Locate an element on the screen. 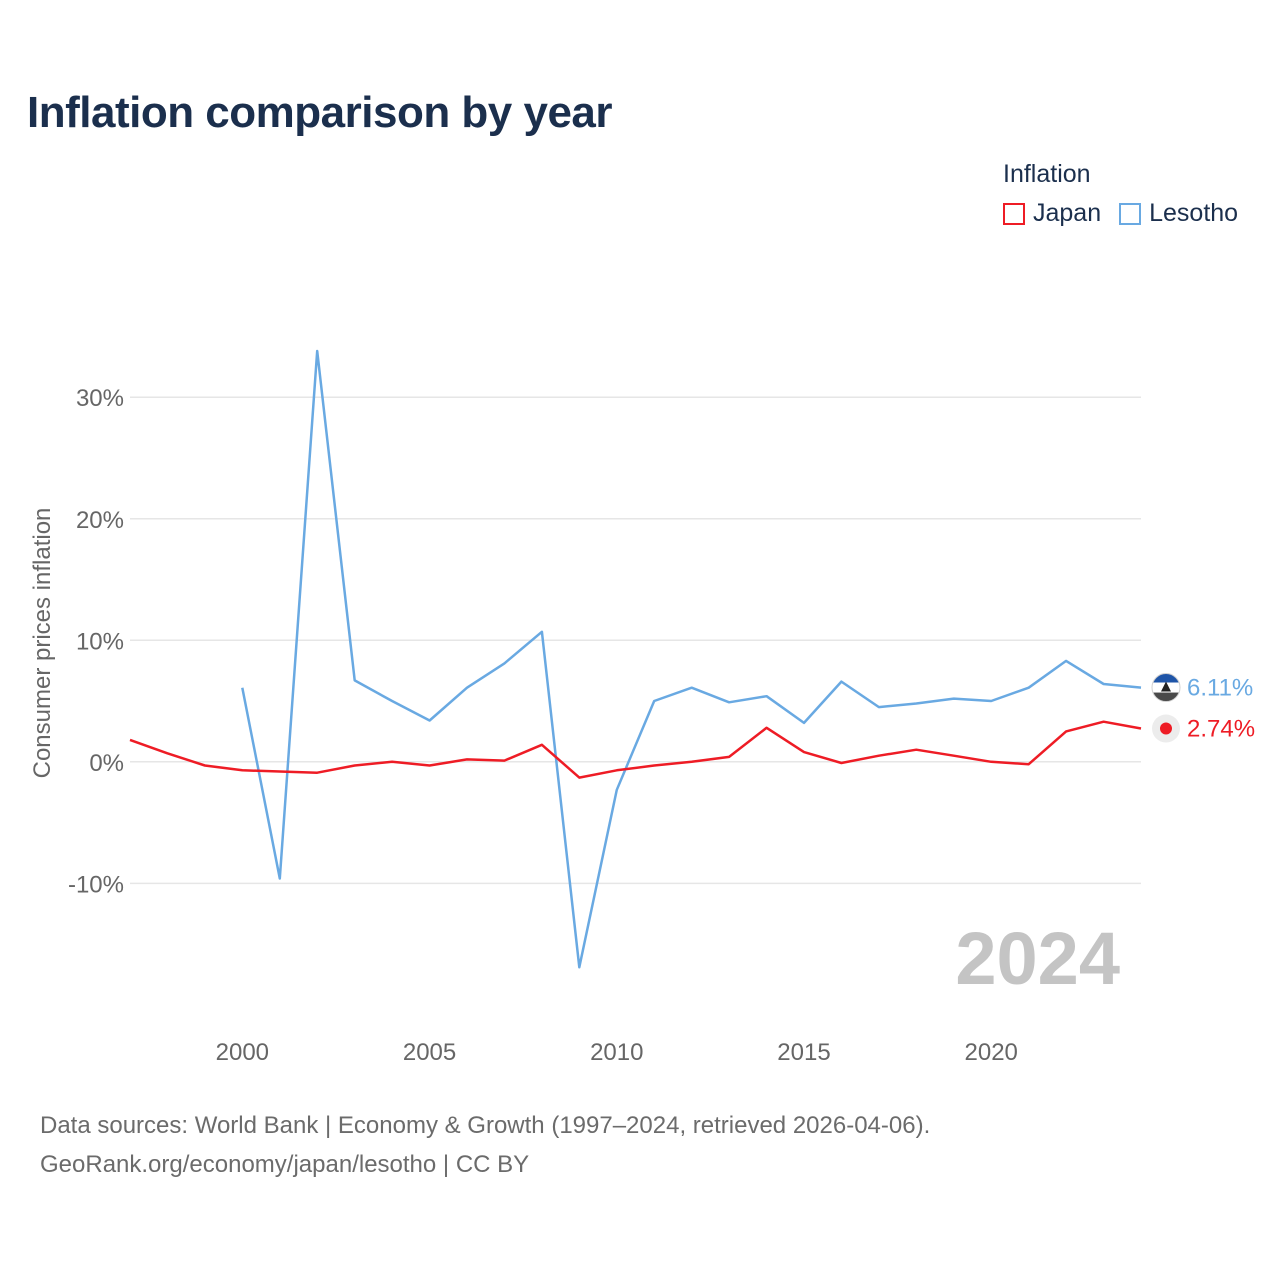 Image resolution: width=1280 pixels, height=1280 pixels. y-tick-label: 0% is located at coordinates (106, 763).